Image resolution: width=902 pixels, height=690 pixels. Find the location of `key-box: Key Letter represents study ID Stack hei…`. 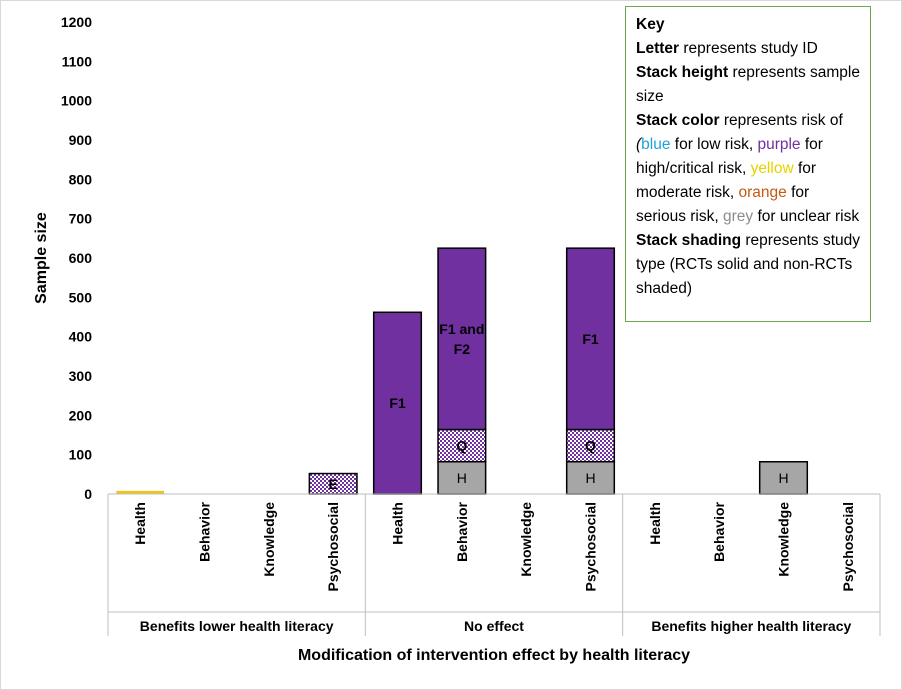

key-box: Key Letter represents study ID Stack hei… is located at coordinates (748, 164).